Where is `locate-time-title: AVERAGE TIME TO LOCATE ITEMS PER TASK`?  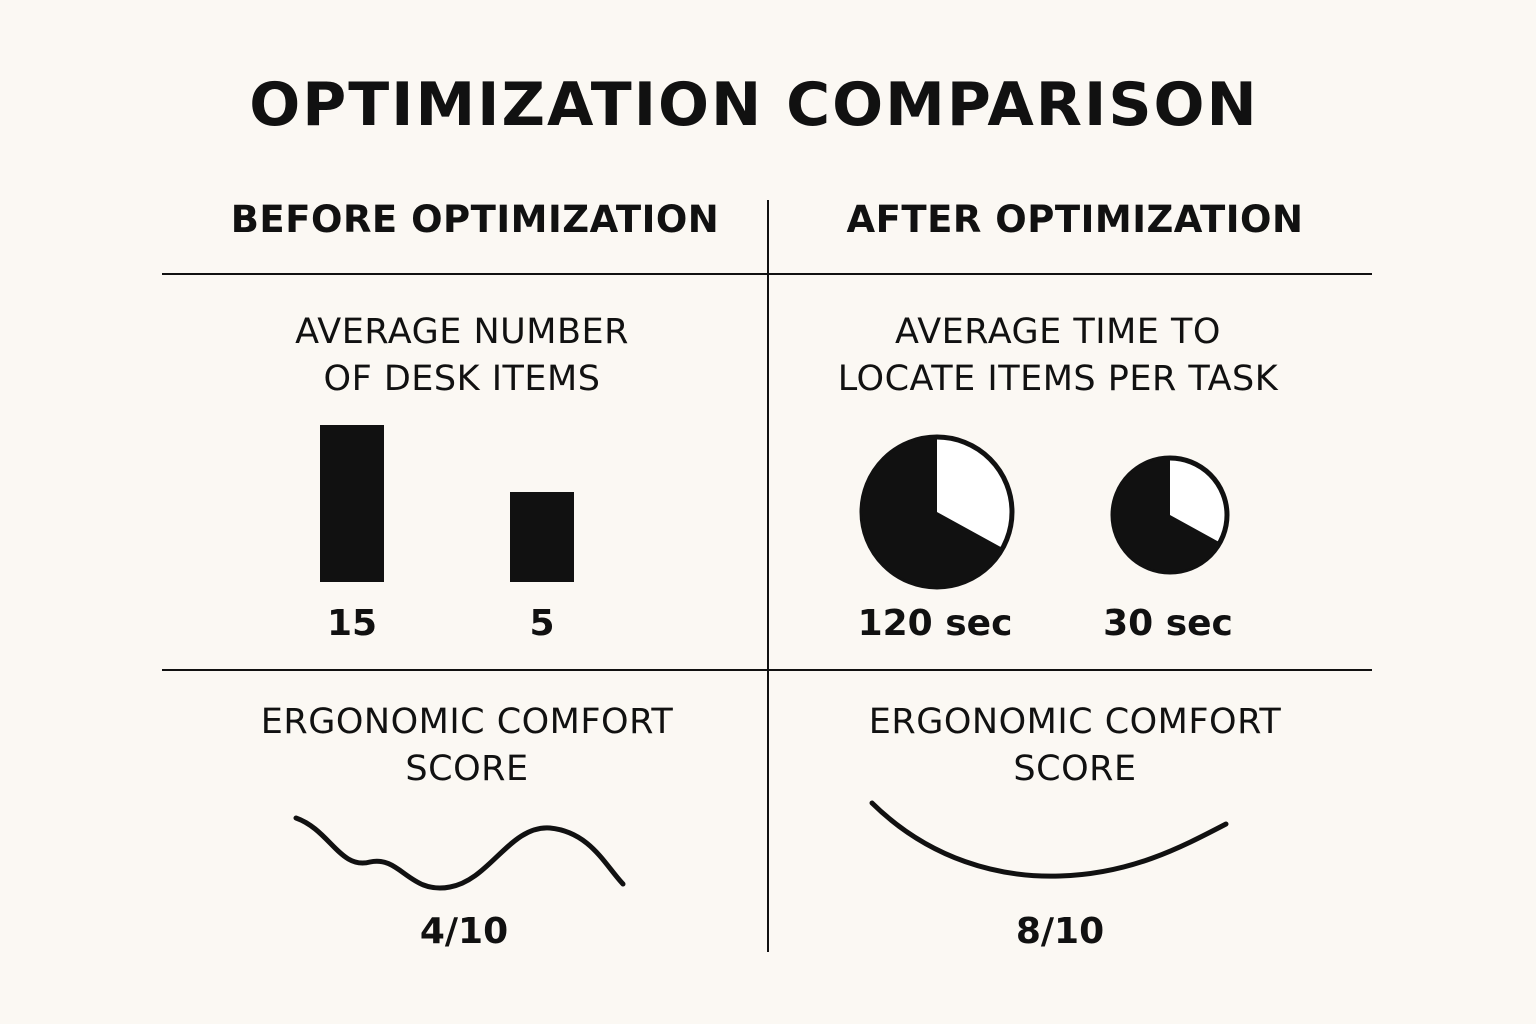
locate-time-title: AVERAGE TIME TO LOCATE ITEMS PER TASK is located at coordinates (1058, 356).